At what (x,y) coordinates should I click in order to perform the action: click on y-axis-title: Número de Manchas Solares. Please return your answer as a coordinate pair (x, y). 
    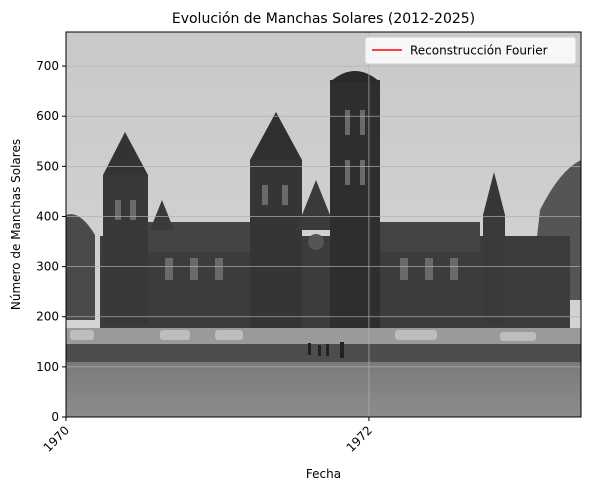
    Looking at the image, I should click on (16, 224).